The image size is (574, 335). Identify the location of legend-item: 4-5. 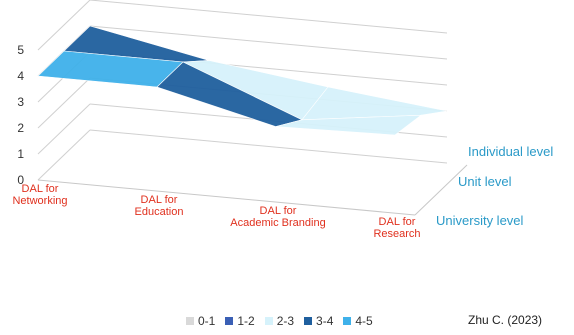
(358, 321).